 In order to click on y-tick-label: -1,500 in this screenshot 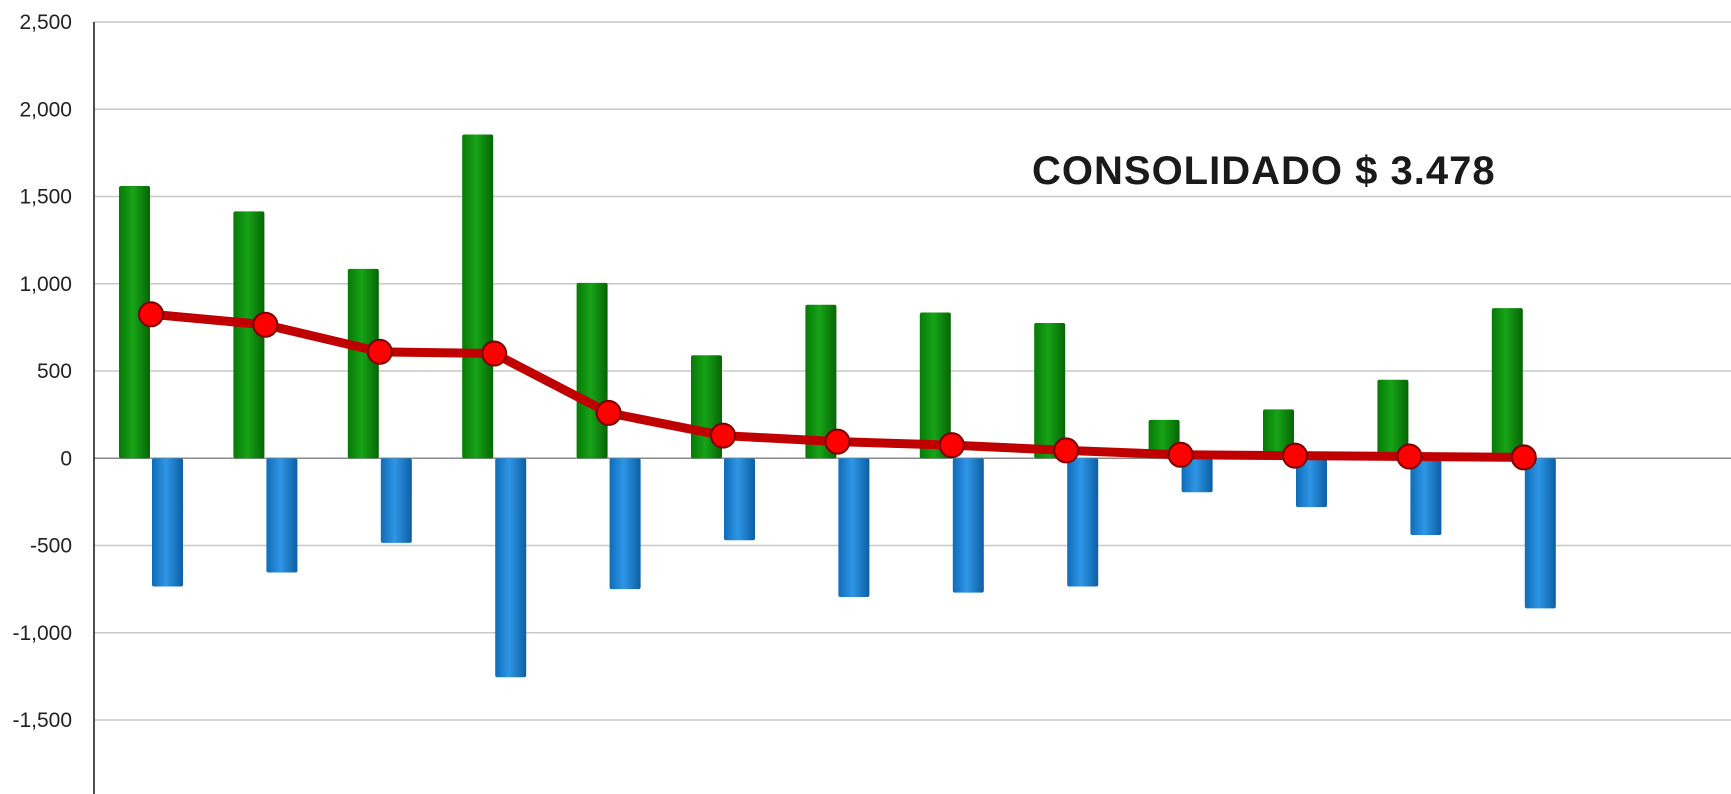, I will do `click(42, 720)`.